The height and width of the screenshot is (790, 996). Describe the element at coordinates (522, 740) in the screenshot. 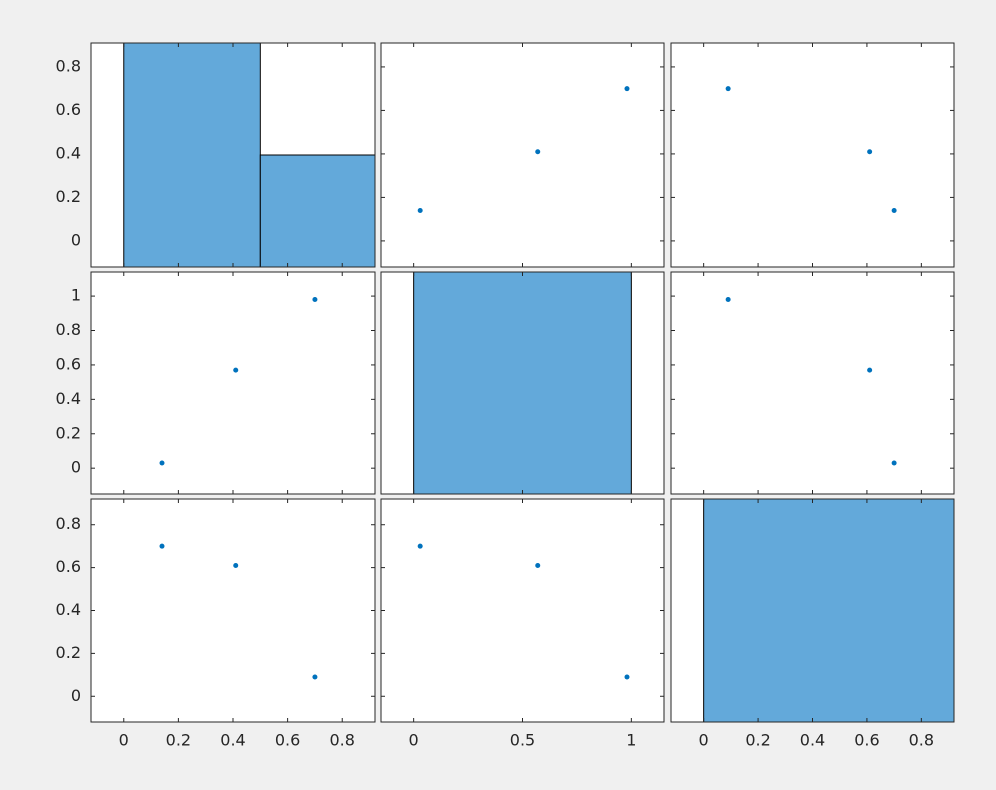

I see `x-tick-label: 0.5` at that location.